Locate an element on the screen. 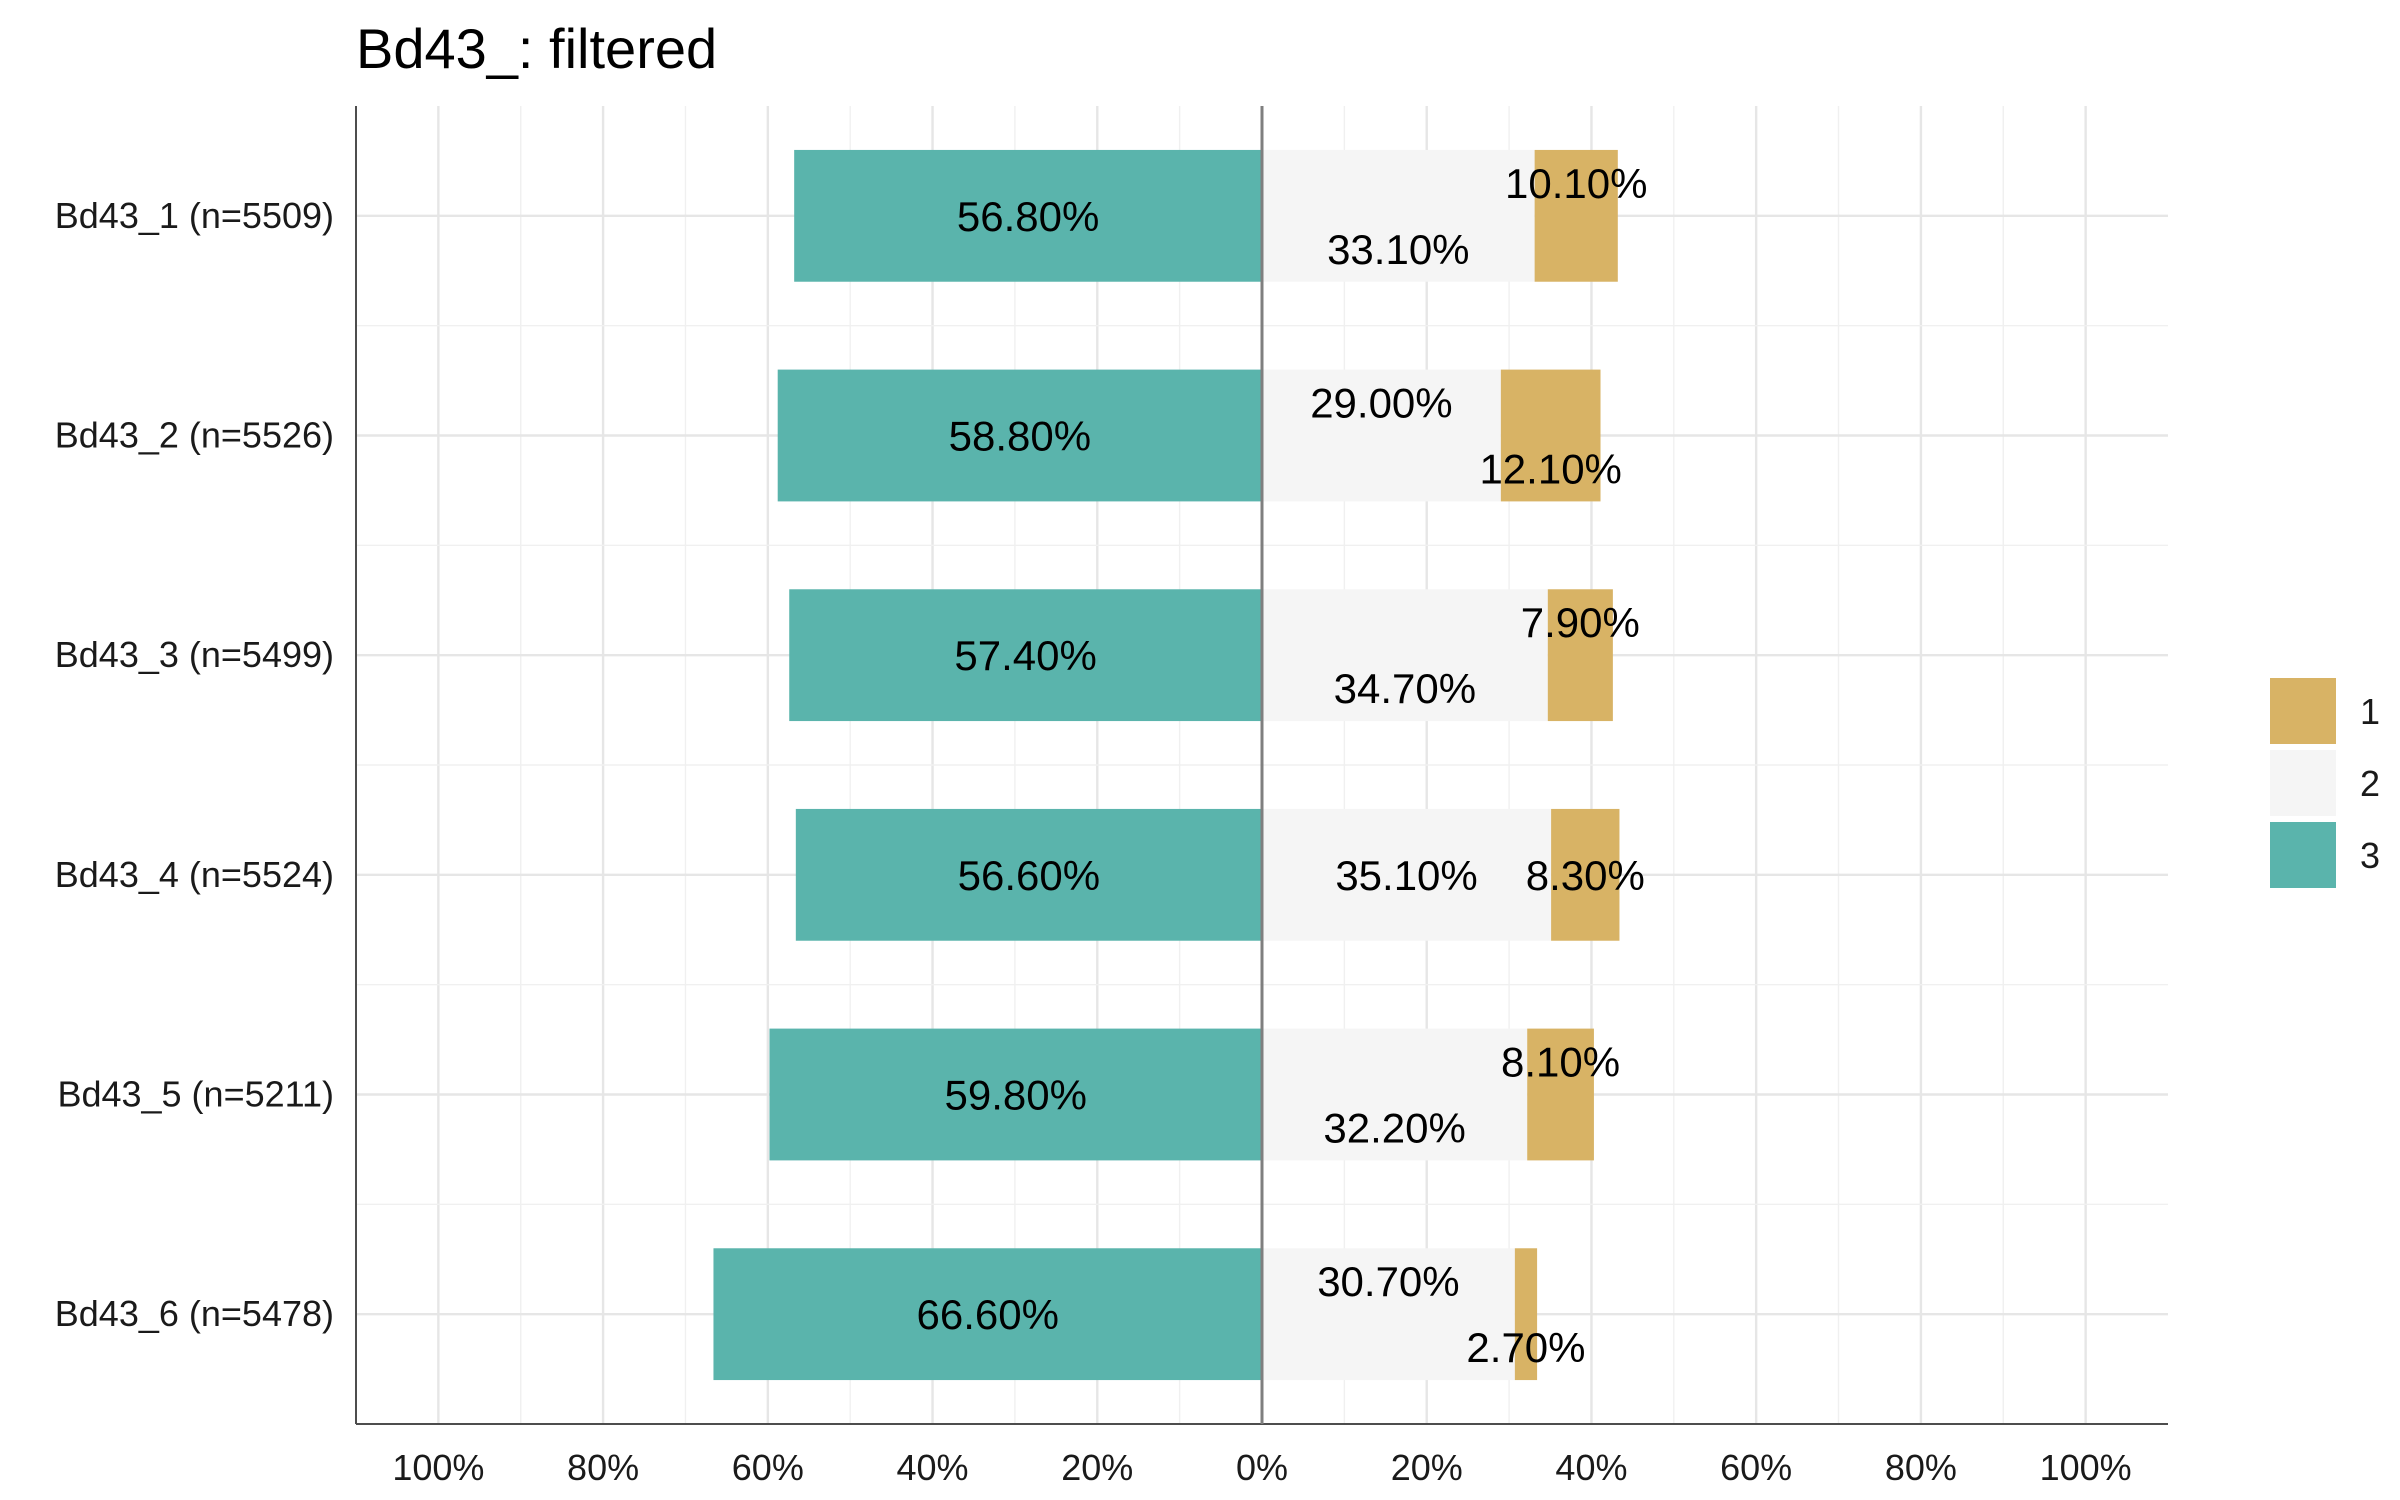  data-label-series-3: 56.80% is located at coordinates (1028, 216).